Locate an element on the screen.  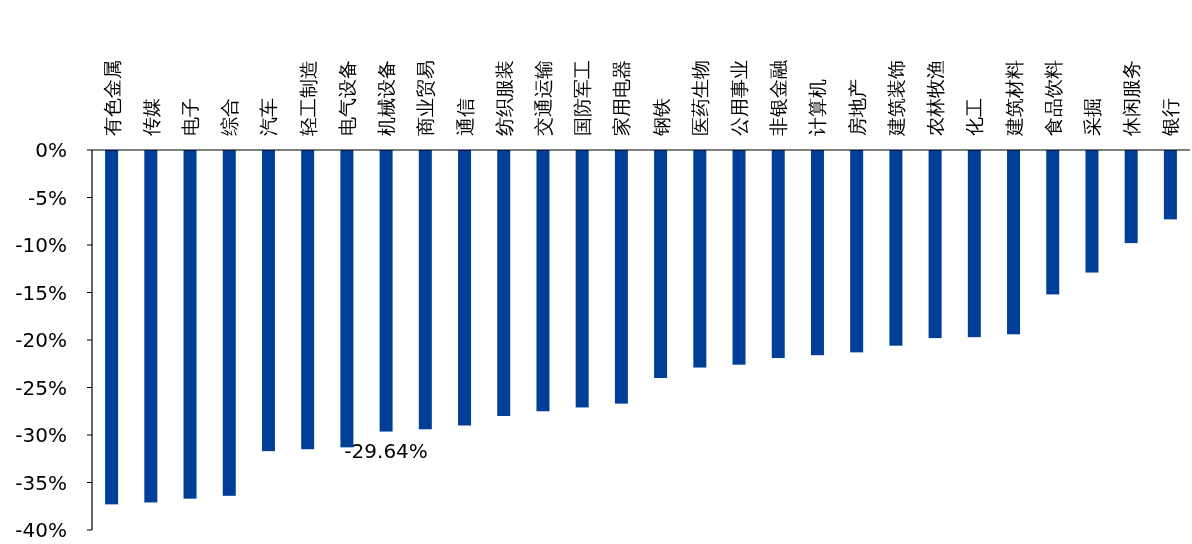
y-tick-label: -20% is located at coordinates (41, 340).